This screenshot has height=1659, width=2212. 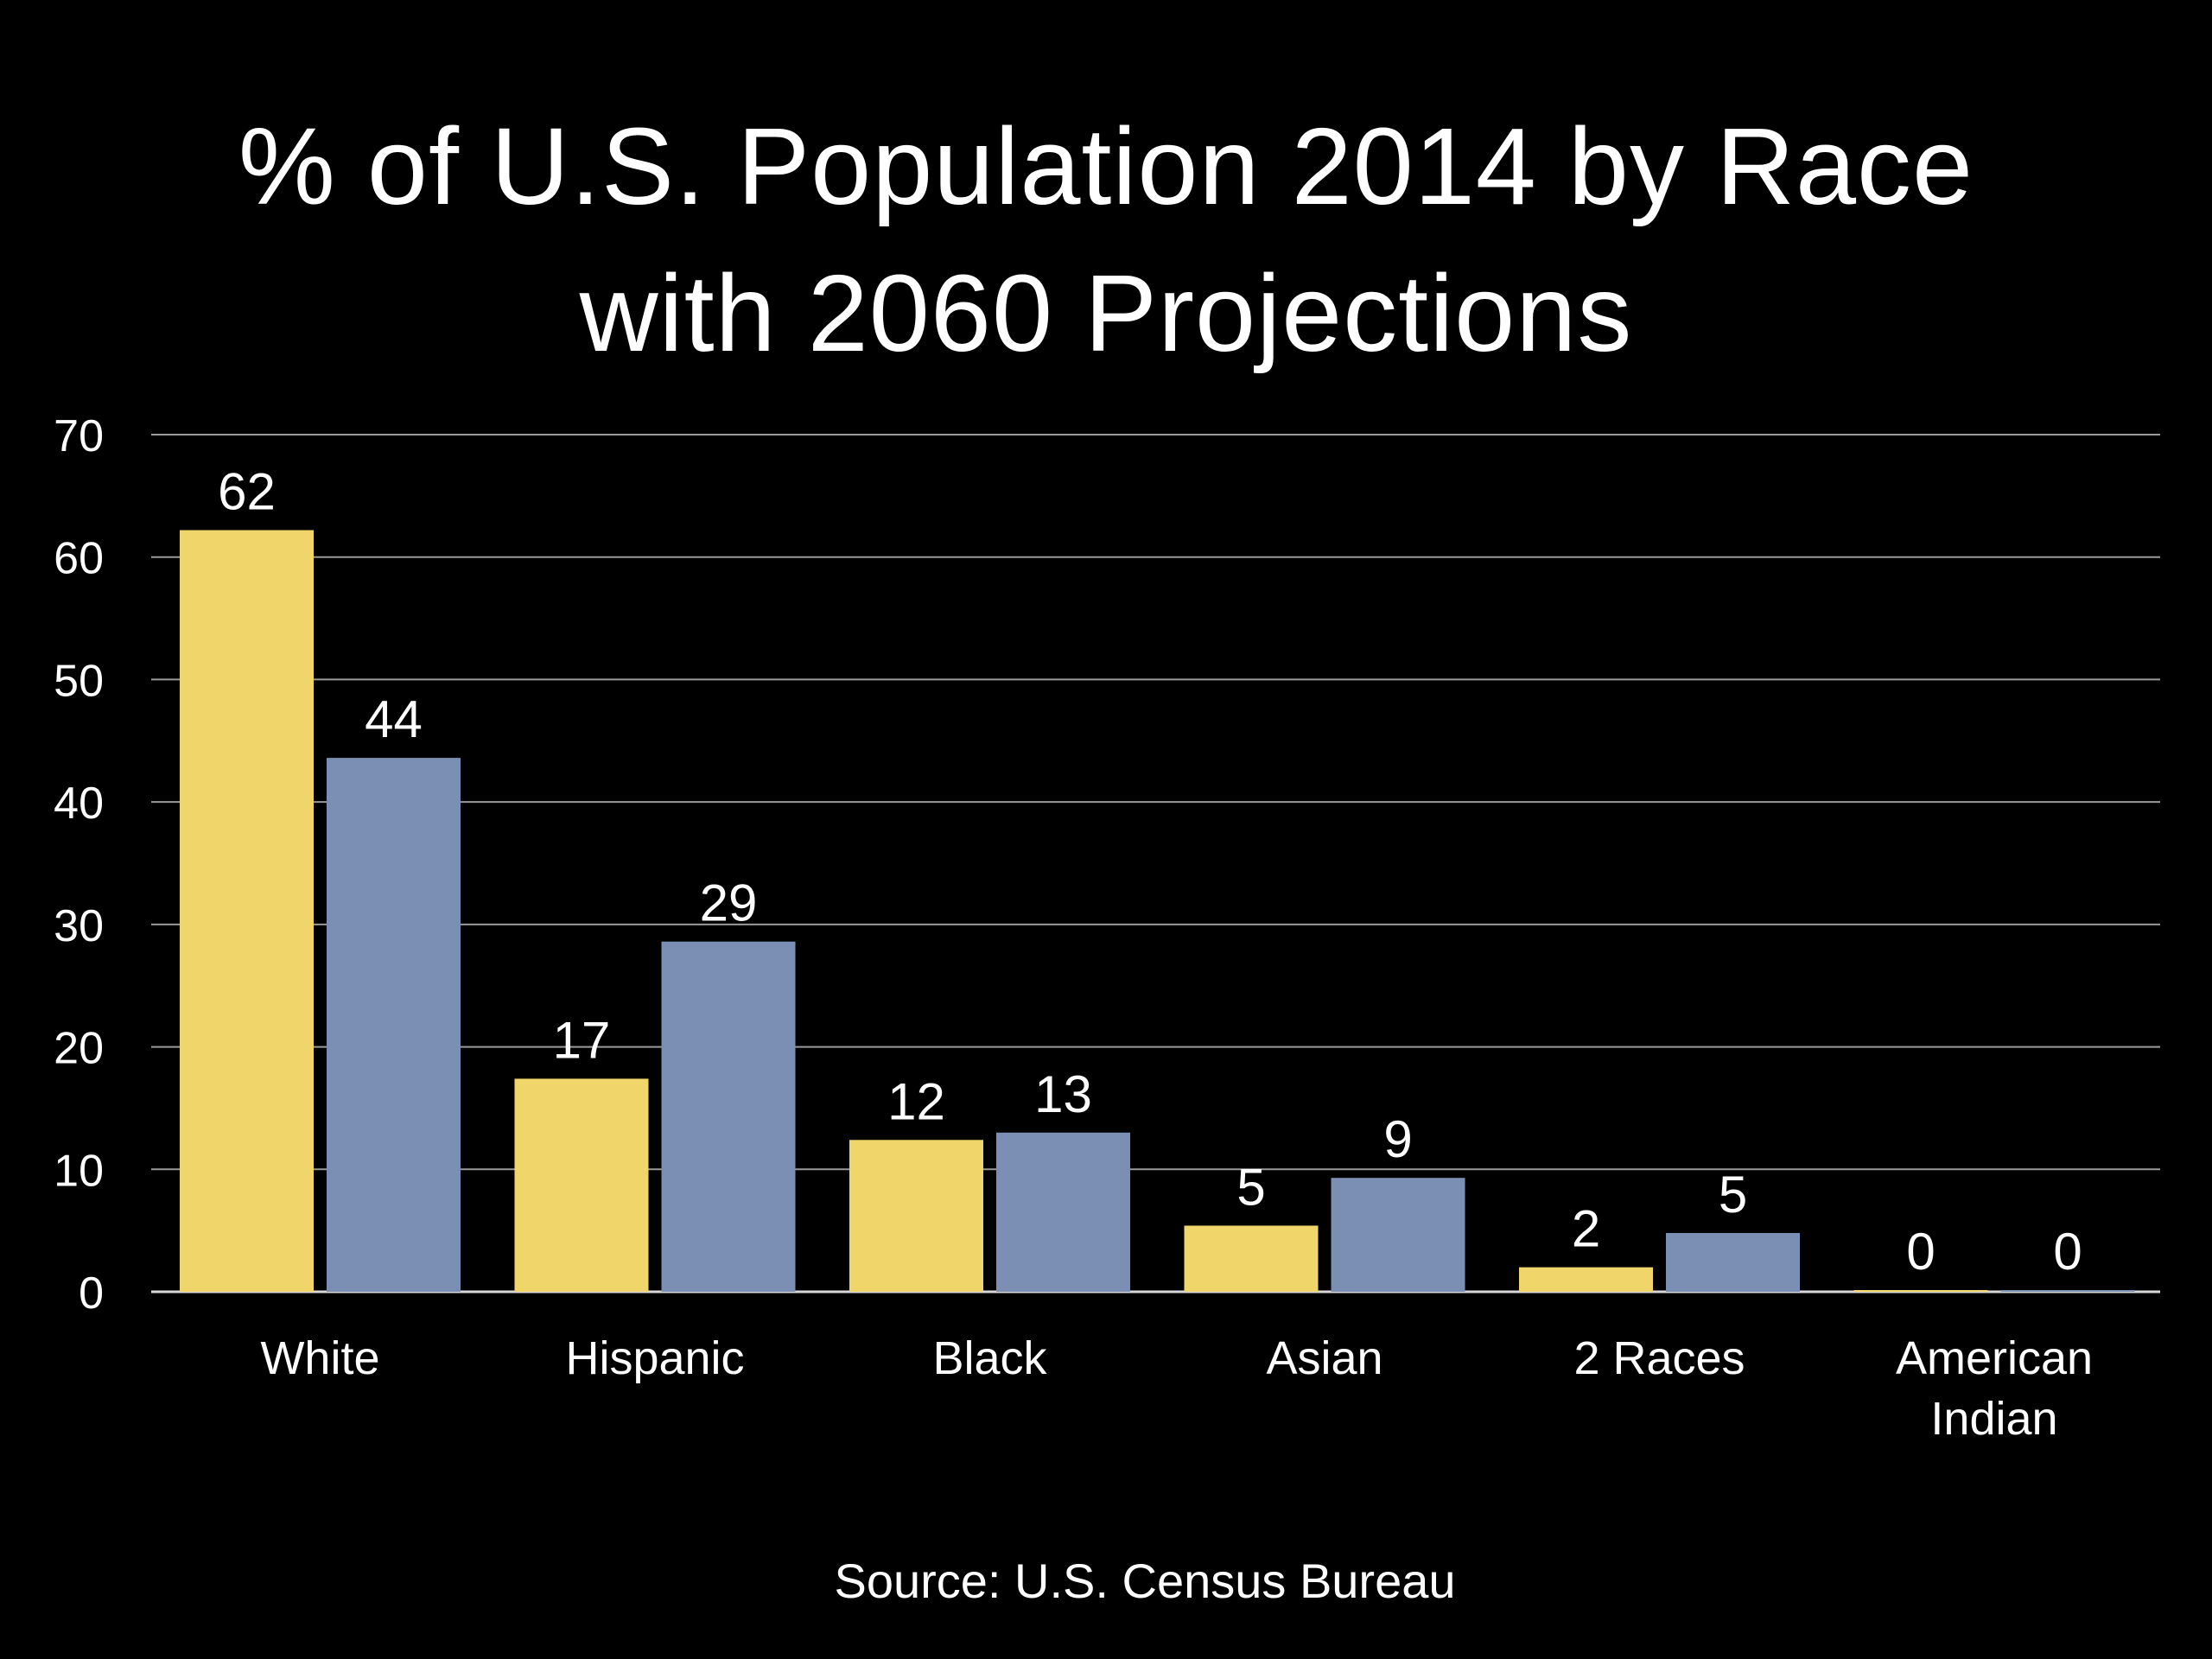 What do you see at coordinates (394, 1025) in the screenshot?
I see `bar-series2-white` at bounding box center [394, 1025].